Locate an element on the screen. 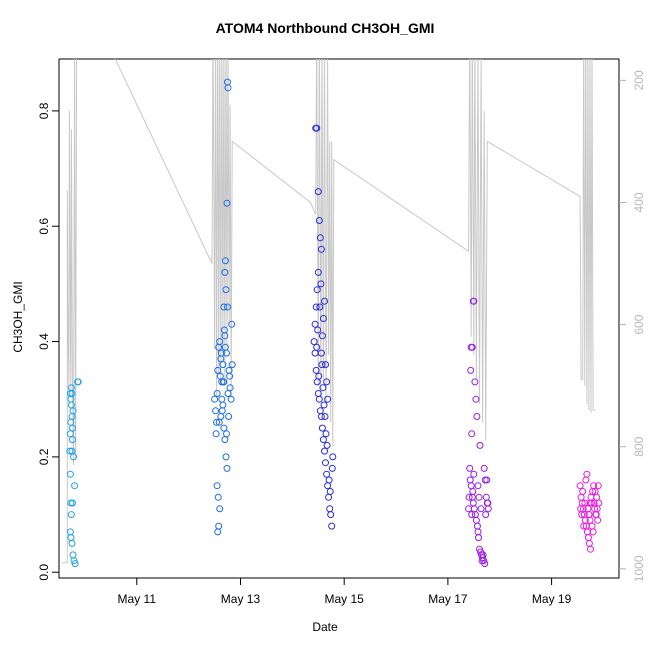 Image resolution: width=650 pixels, height=650 pixels. right-tick-label: 800 is located at coordinates (639, 446).